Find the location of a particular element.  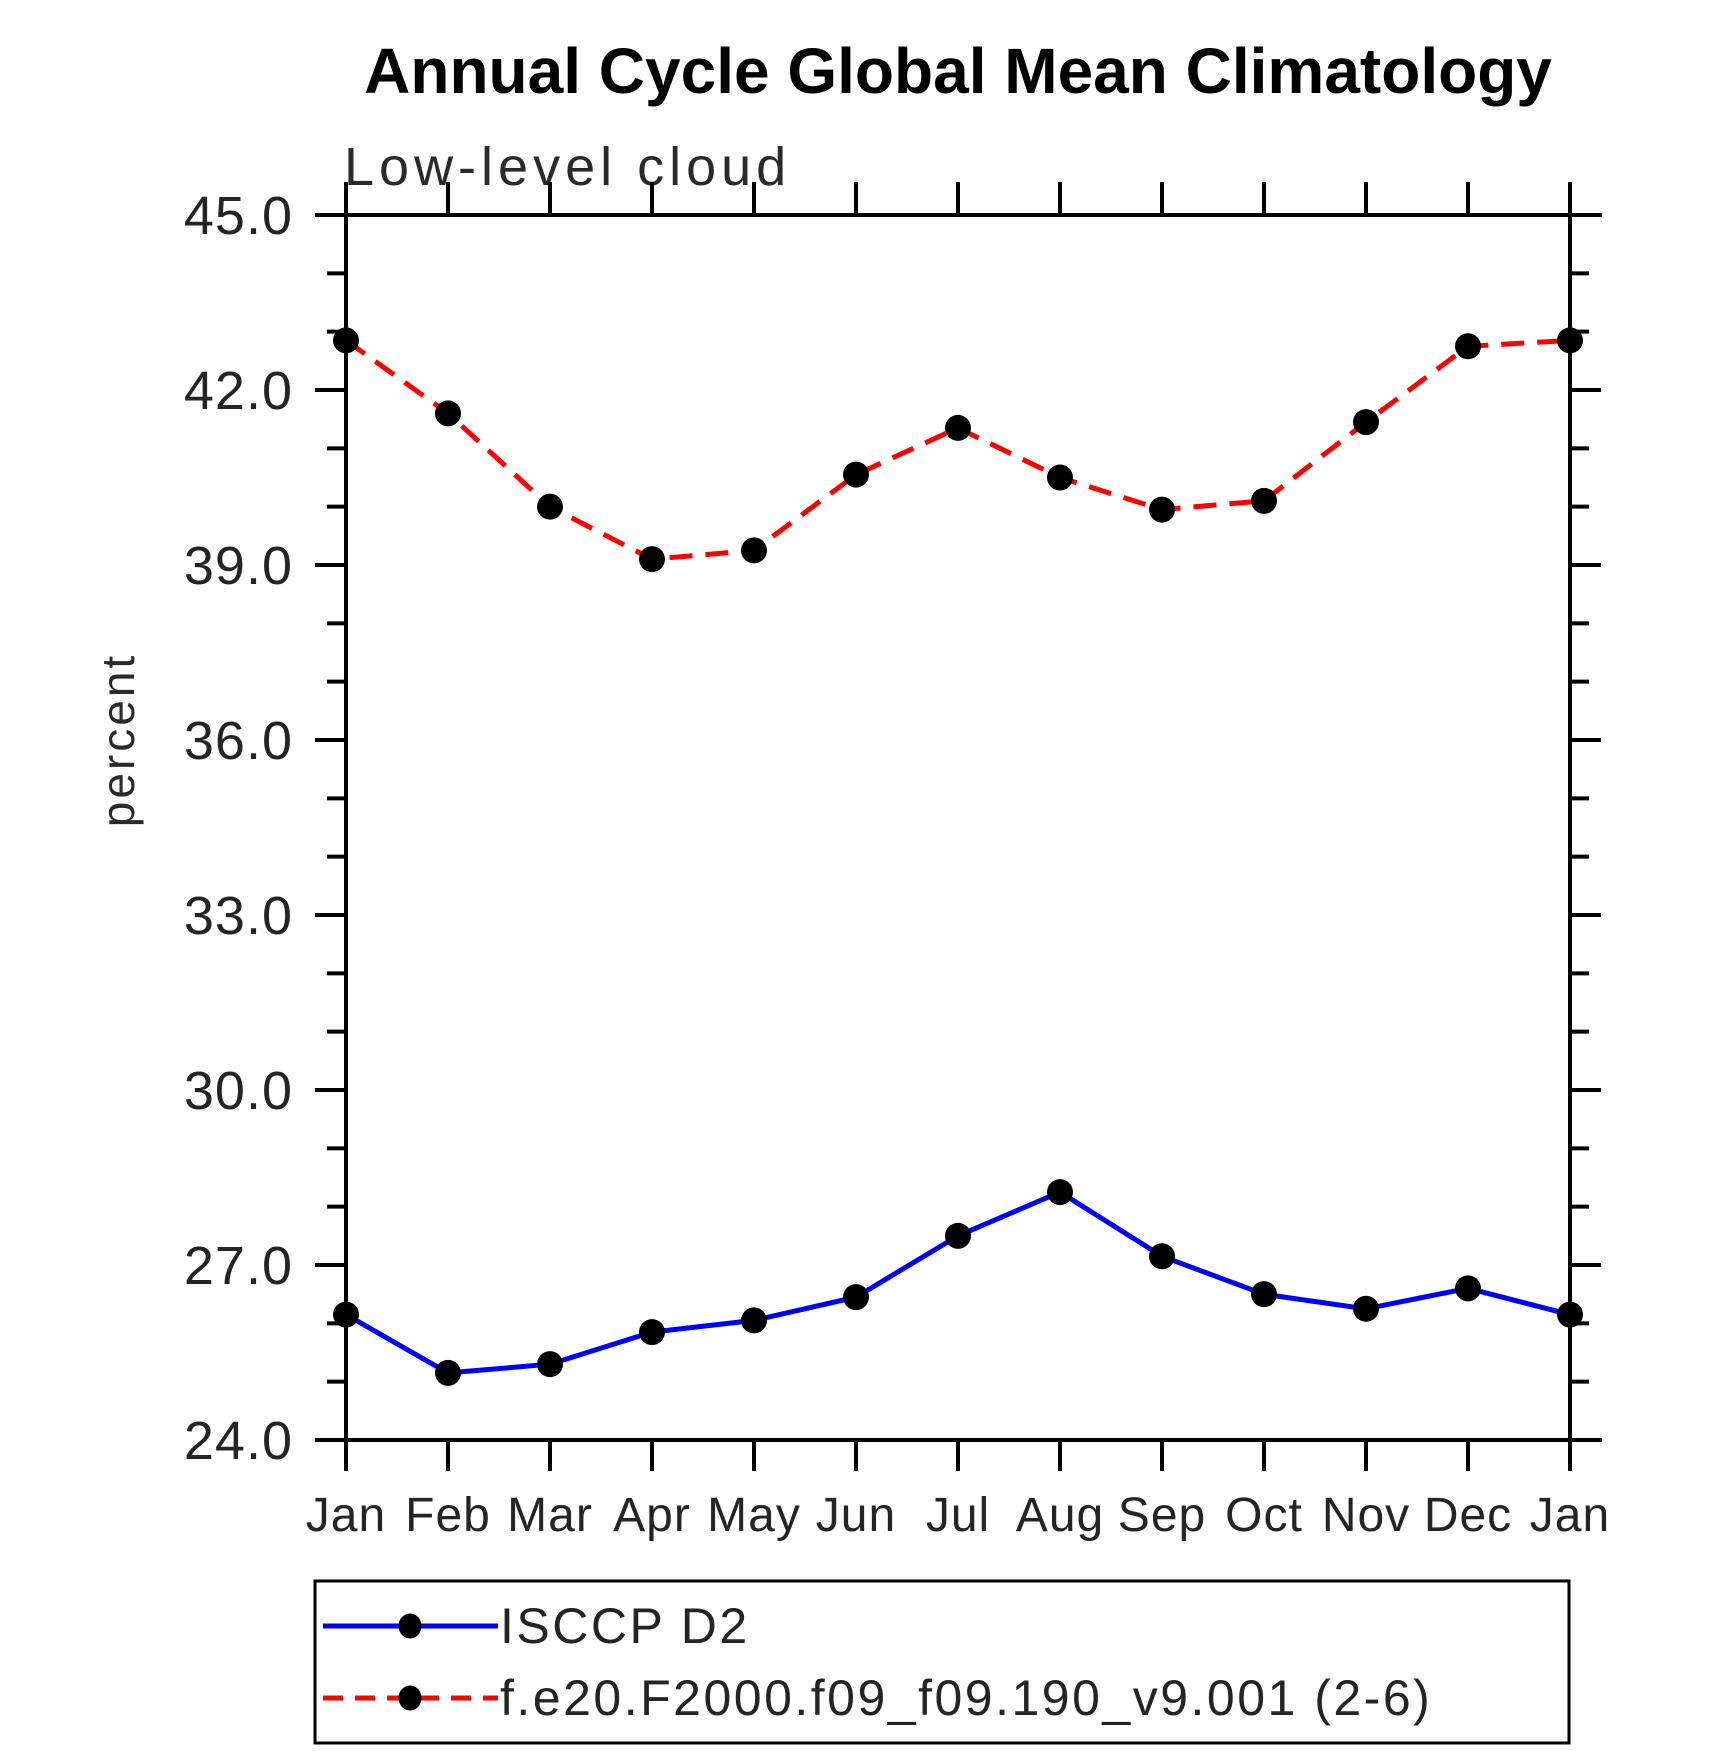

y-tick-label: 36.0 is located at coordinates (238, 741).